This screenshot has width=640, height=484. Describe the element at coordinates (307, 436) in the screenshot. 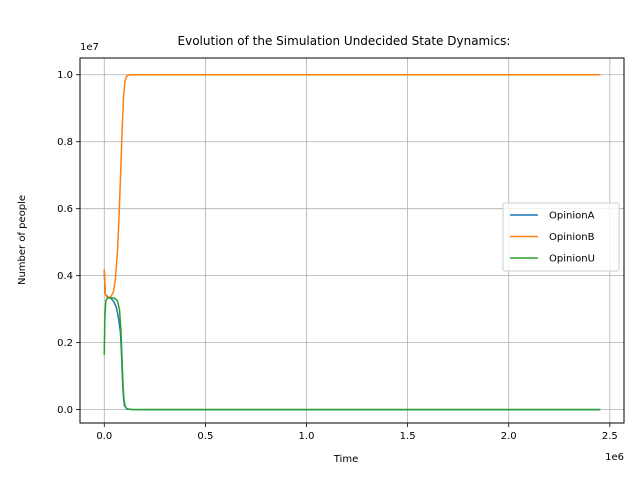

I see `x-tick-label: 1.0` at that location.